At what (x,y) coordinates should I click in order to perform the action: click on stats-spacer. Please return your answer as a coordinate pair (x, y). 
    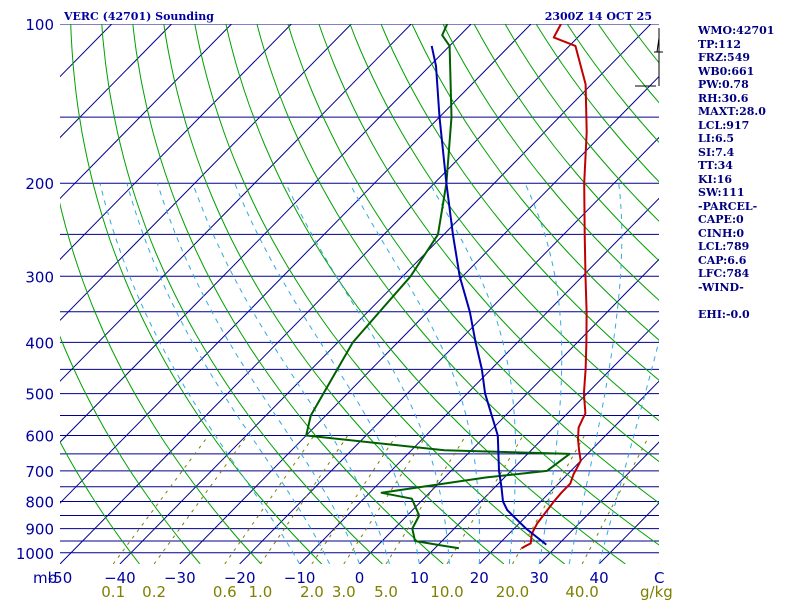
    Looking at the image, I should click on (736, 301).